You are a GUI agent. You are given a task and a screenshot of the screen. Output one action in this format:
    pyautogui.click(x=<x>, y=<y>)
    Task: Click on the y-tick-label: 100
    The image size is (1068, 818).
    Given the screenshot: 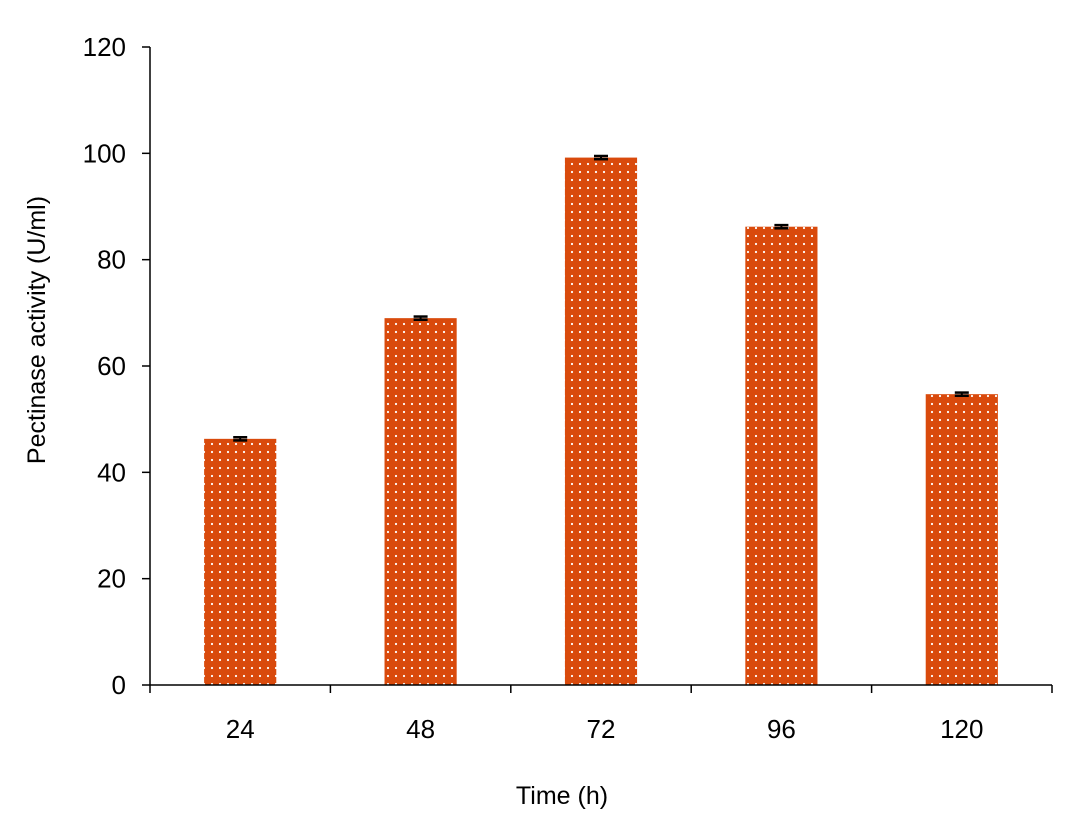 What is the action you would take?
    pyautogui.click(x=104, y=153)
    